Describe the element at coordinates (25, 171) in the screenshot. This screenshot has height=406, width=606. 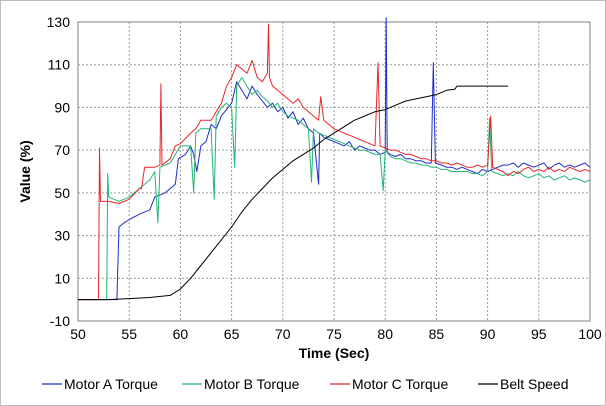
I see `y-axis-title: Value (%)` at that location.